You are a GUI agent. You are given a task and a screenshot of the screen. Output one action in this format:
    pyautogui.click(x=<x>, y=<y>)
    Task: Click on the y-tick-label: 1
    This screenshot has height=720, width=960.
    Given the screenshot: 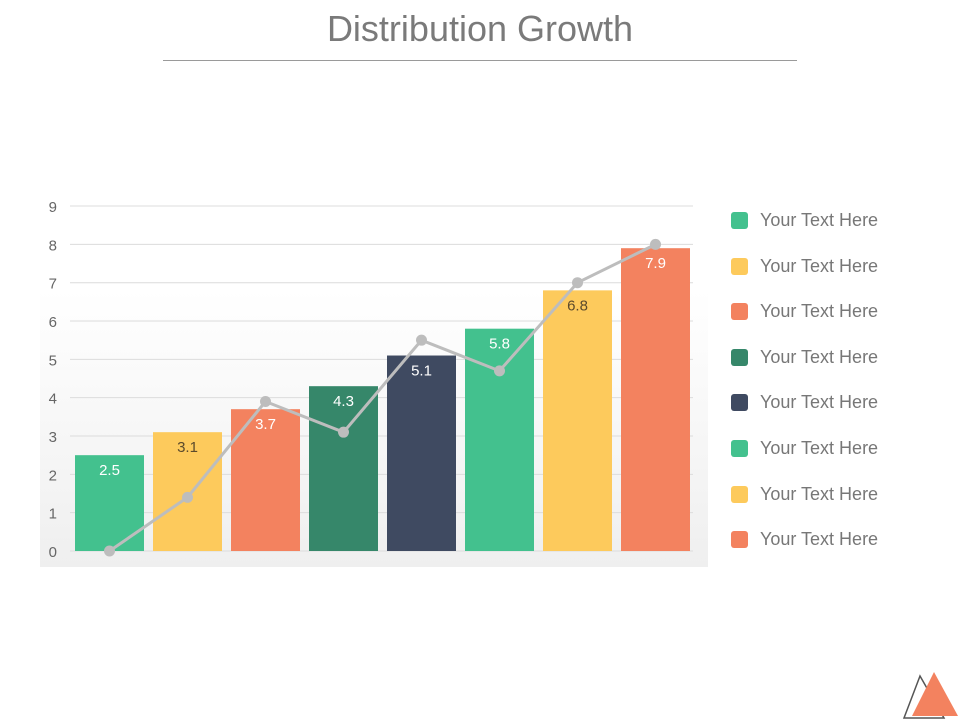 What is the action you would take?
    pyautogui.click(x=53, y=514)
    